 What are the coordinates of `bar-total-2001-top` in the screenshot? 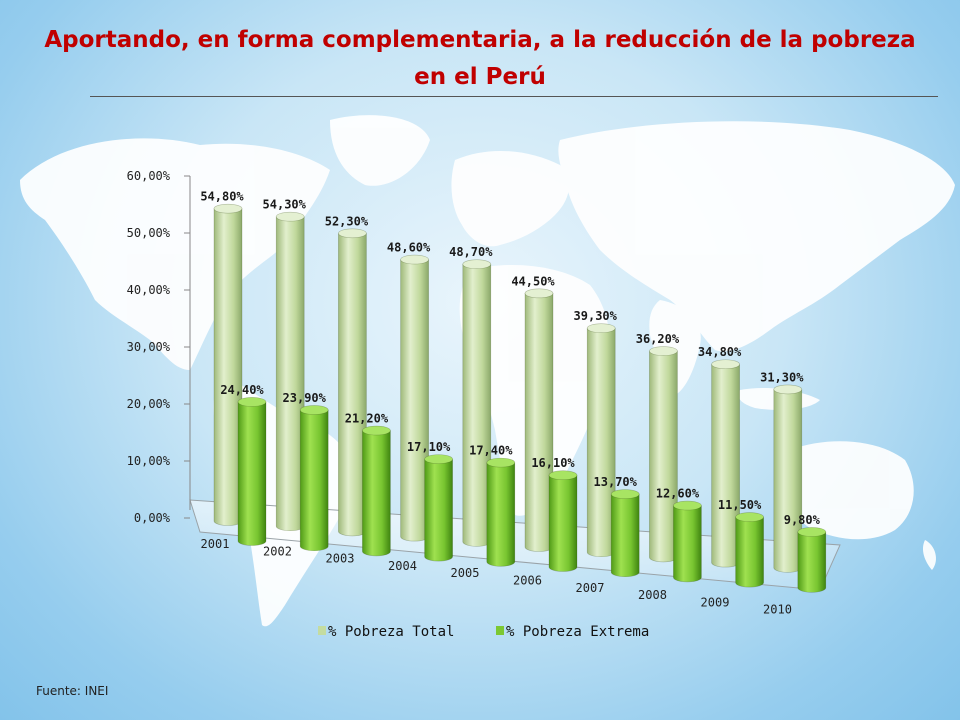 It's located at (228, 208).